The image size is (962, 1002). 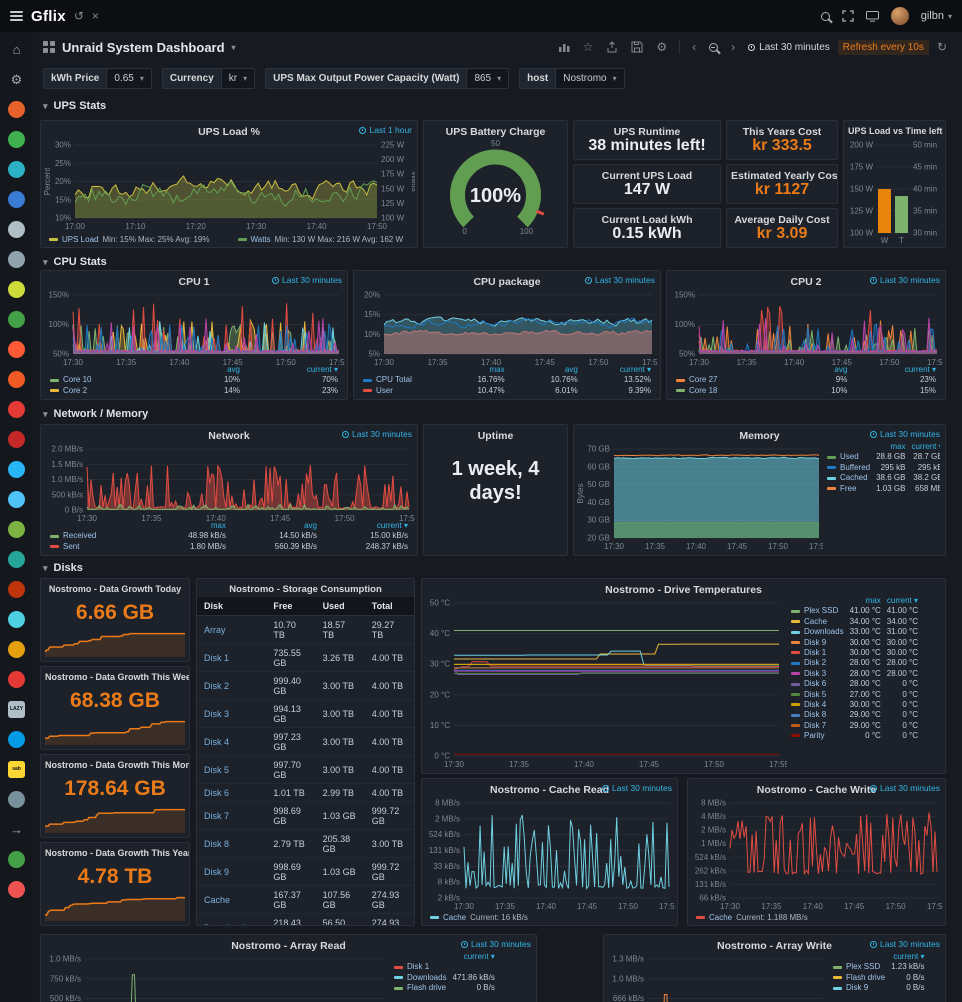 I want to click on legend-row-parity: Parity 0 °C 0 °C, so click(x=854, y=736).